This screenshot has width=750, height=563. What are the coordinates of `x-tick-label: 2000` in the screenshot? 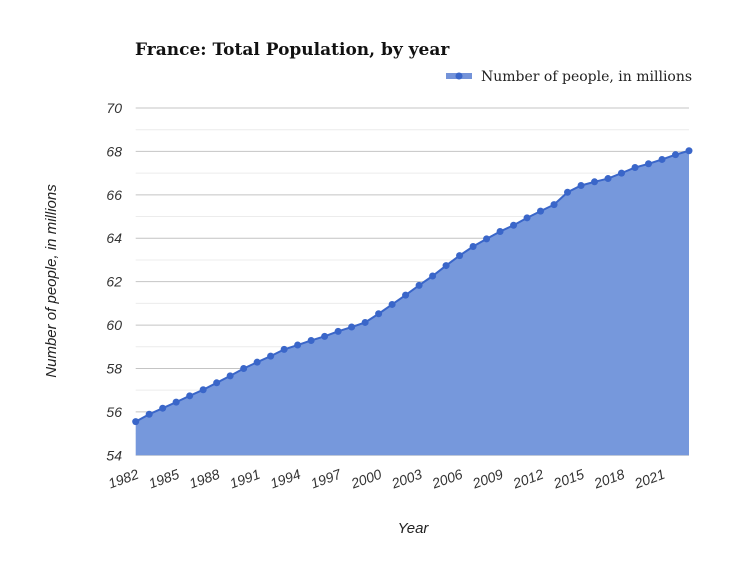 It's located at (366, 479).